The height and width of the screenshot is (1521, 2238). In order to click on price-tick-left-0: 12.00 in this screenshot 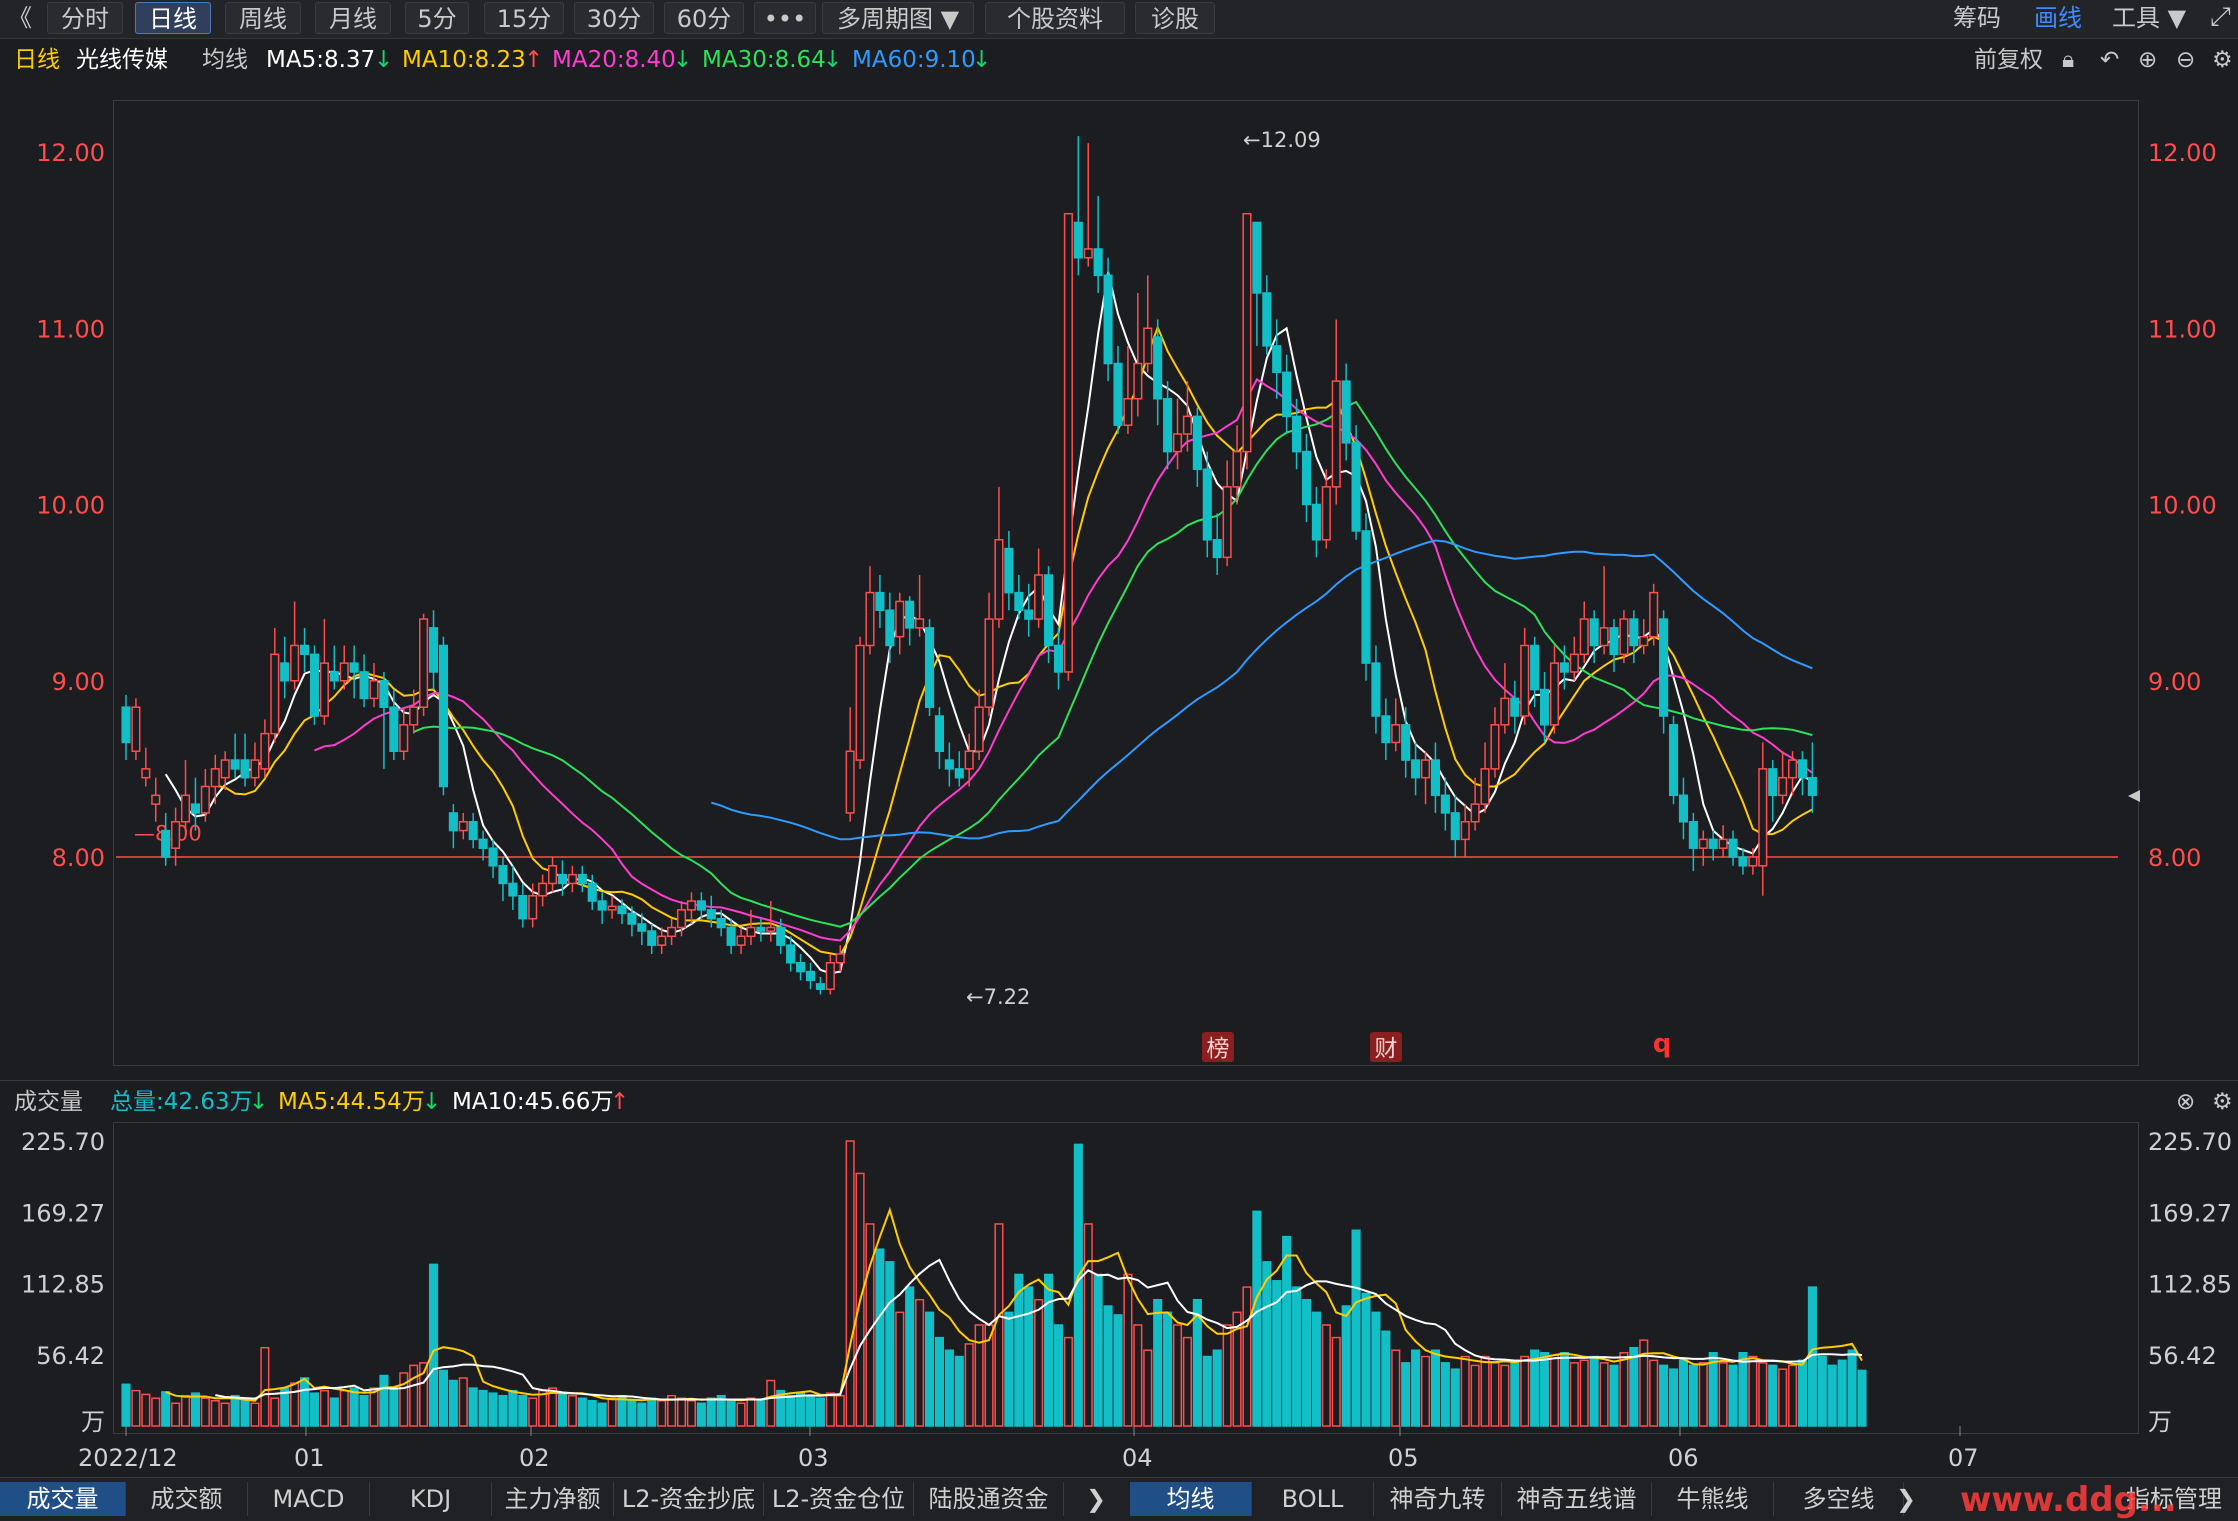, I will do `click(70, 153)`.